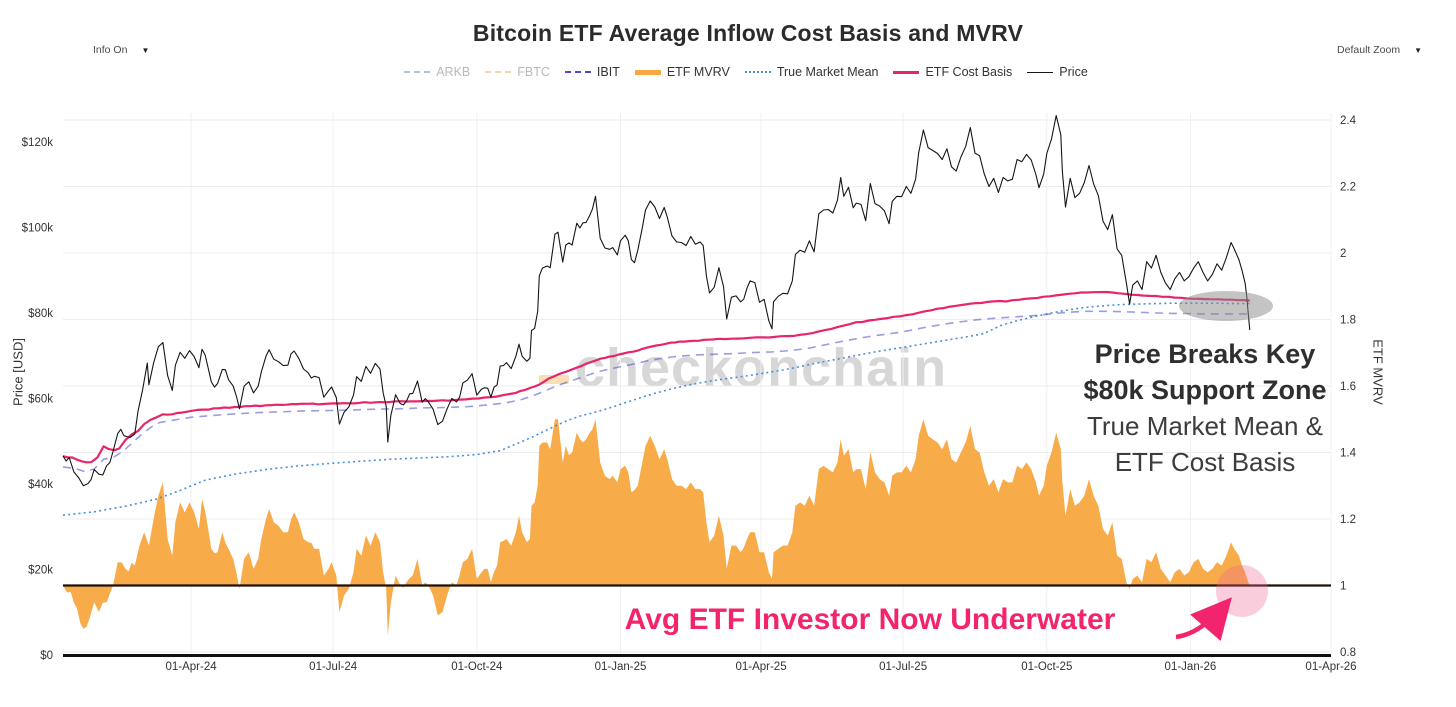  What do you see at coordinates (1046, 667) in the screenshot?
I see `x-tick-label: 01-Oct-25` at bounding box center [1046, 667].